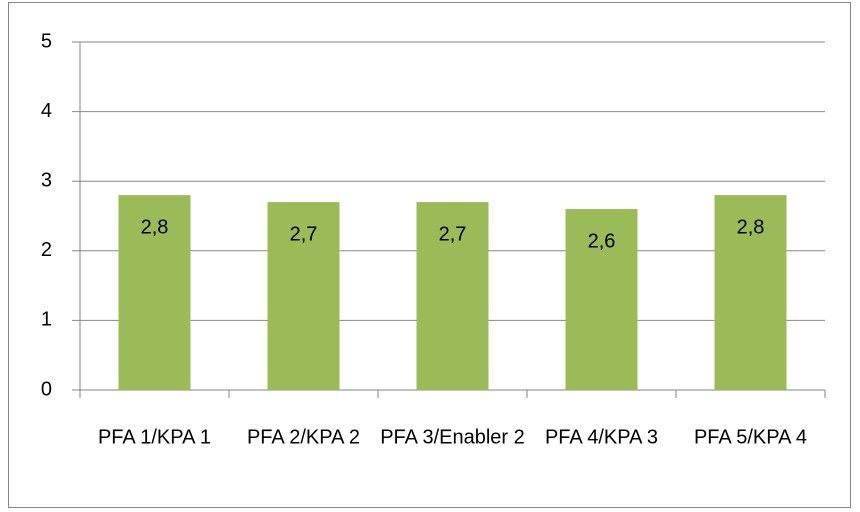 The width and height of the screenshot is (860, 512). I want to click on y-tick-label: 5, so click(46, 41).